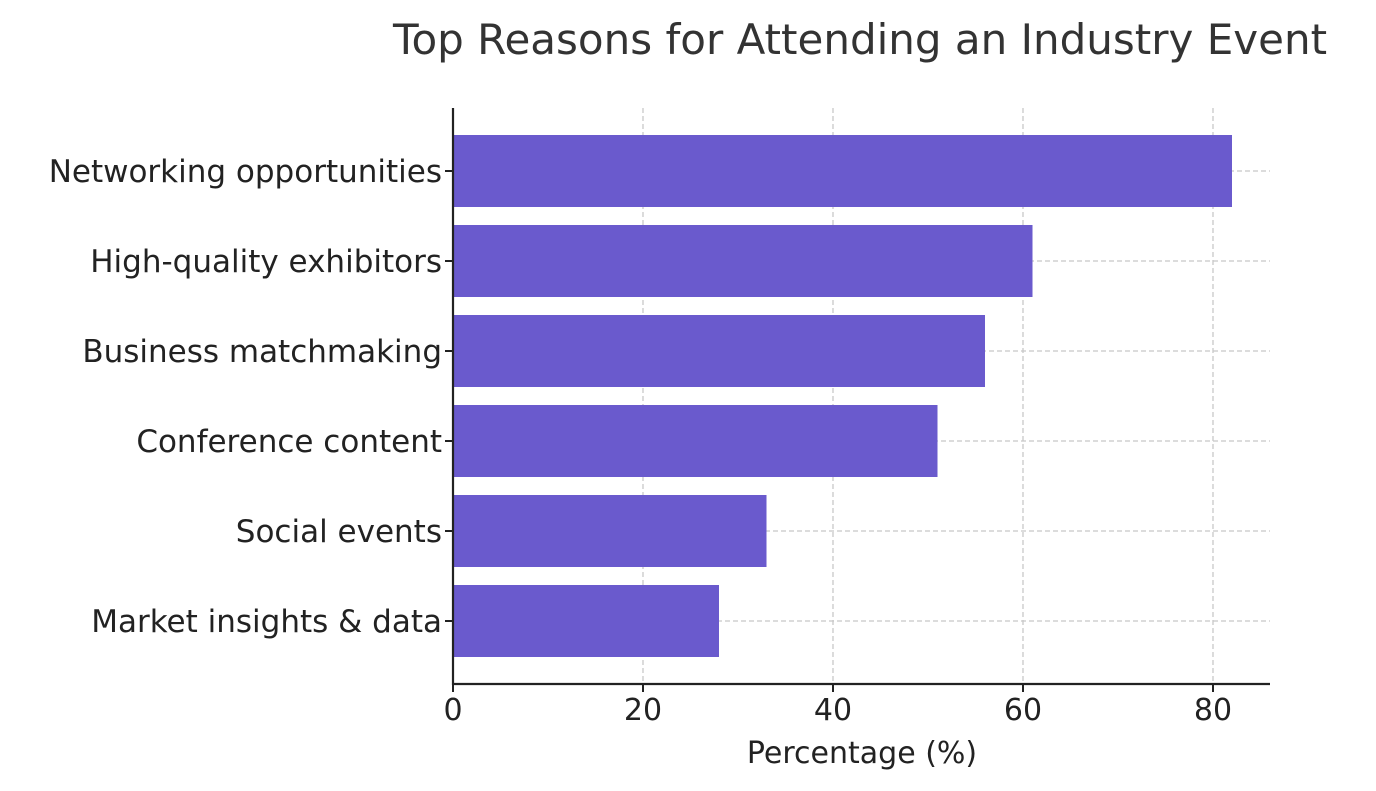  What do you see at coordinates (262, 352) in the screenshot?
I see `category-label: Business matchmaking` at bounding box center [262, 352].